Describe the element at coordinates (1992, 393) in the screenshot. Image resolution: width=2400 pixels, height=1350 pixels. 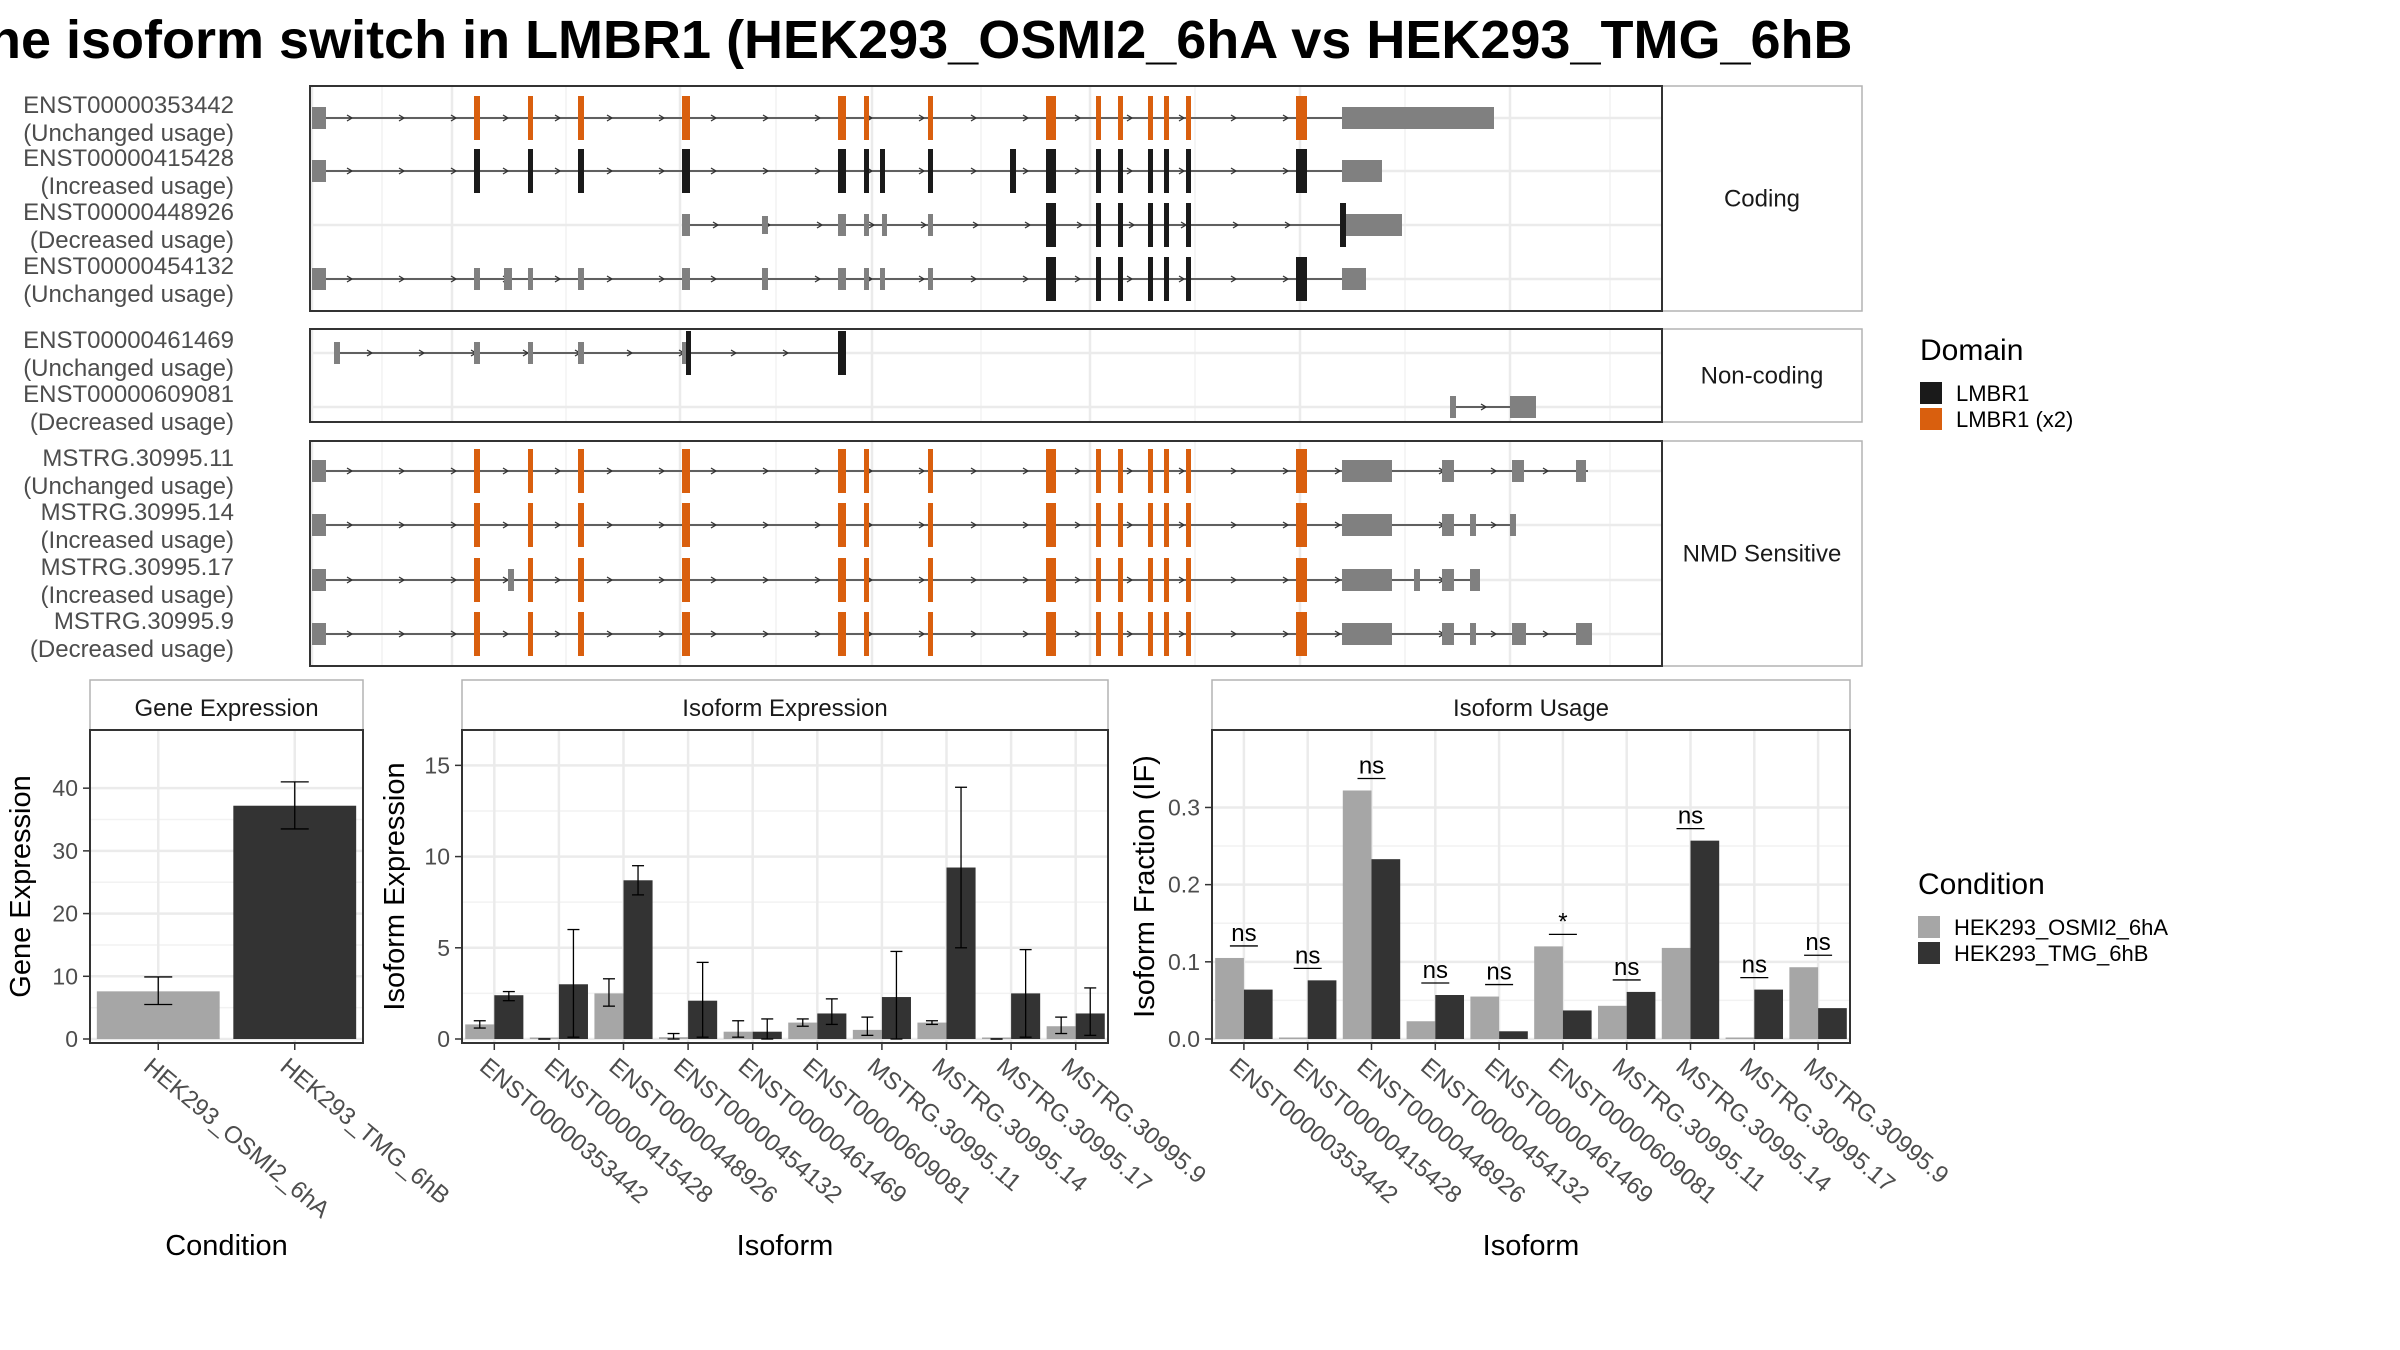
I see `legend-label: LMBR1` at that location.